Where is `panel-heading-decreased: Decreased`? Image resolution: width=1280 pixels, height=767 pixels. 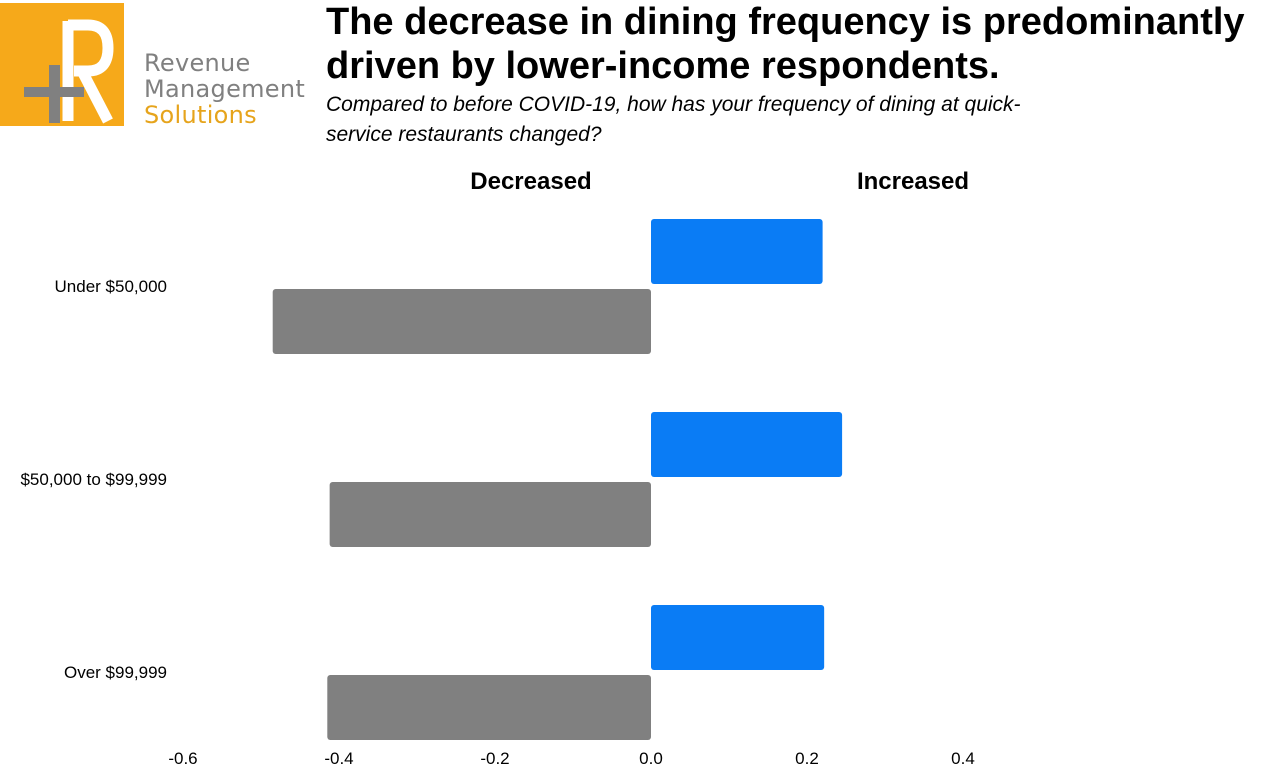
panel-heading-decreased: Decreased is located at coordinates (531, 181).